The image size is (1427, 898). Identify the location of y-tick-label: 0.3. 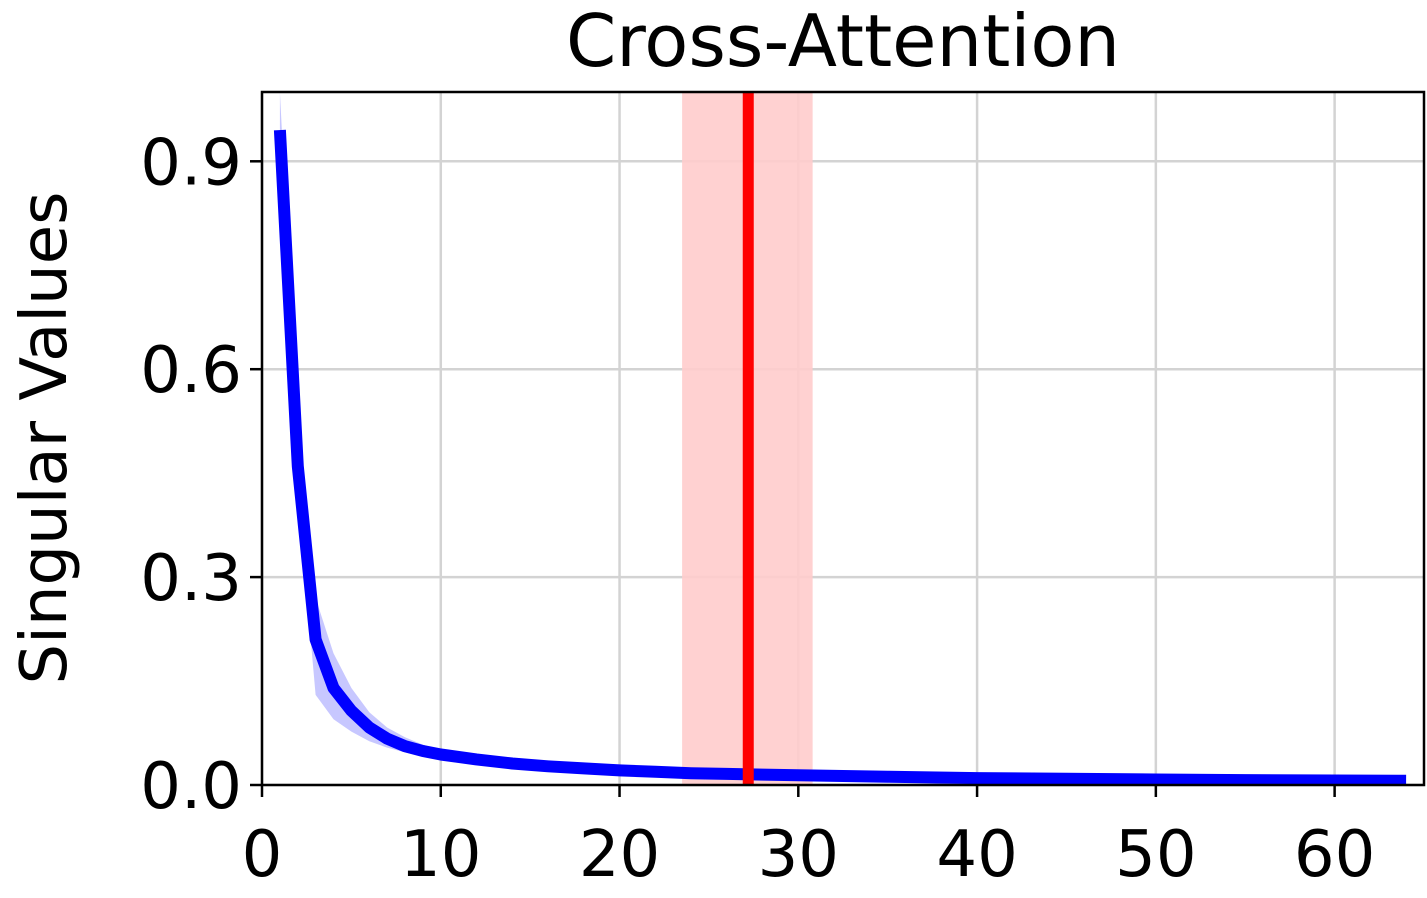
(191, 579).